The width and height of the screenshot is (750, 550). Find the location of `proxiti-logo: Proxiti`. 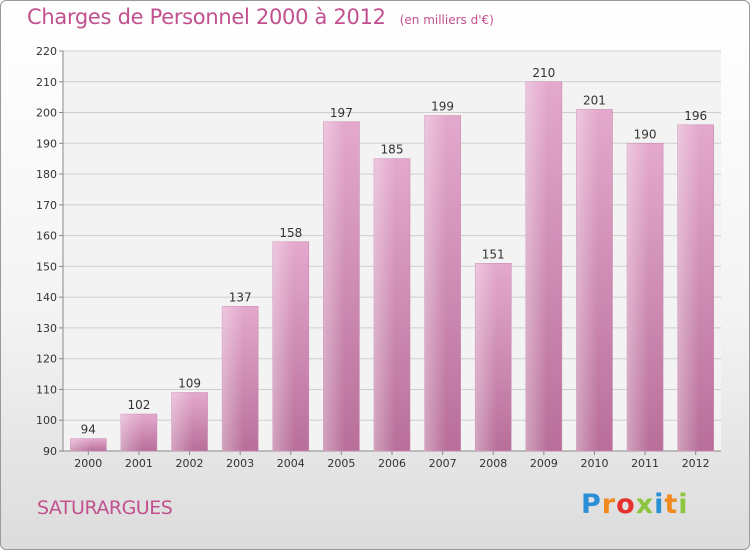

proxiti-logo: Proxiti is located at coordinates (635, 504).